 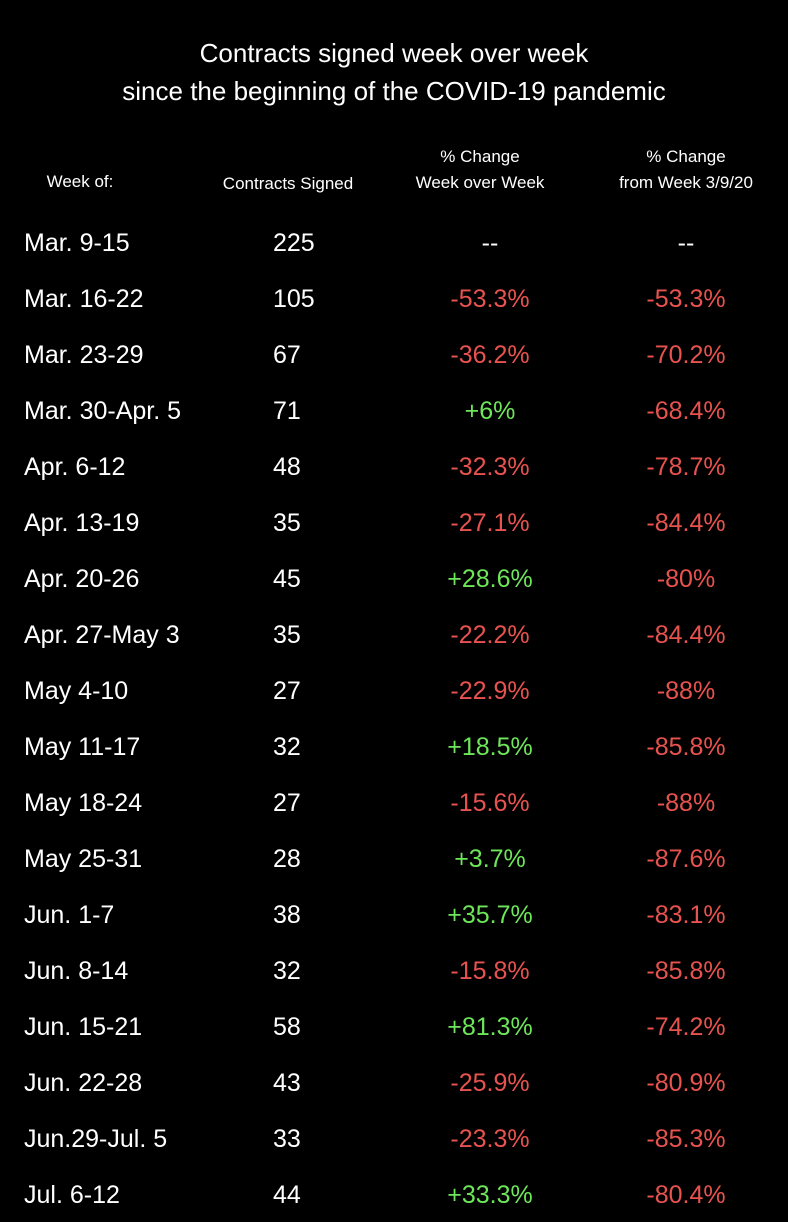 What do you see at coordinates (82, 523) in the screenshot?
I see `week-cell: Apr. 13-19` at bounding box center [82, 523].